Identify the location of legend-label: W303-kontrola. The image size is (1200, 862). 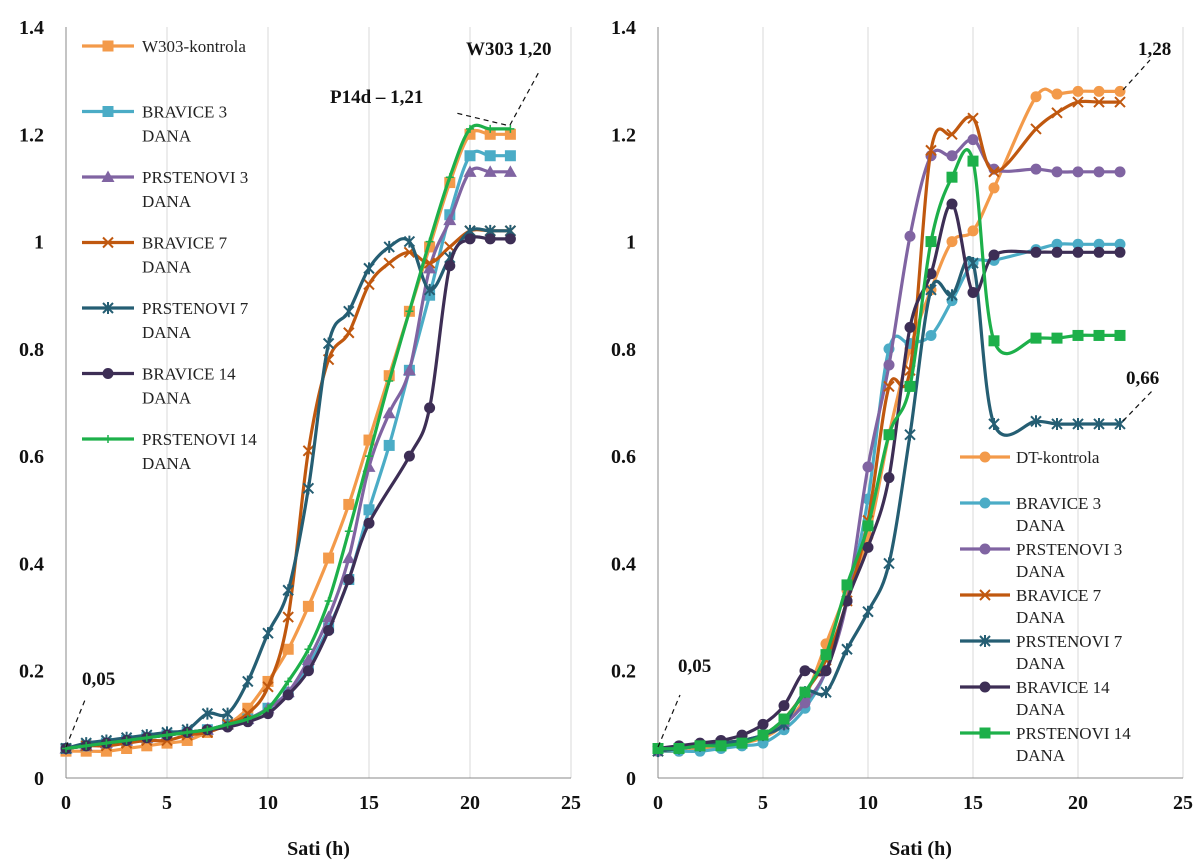
(194, 46).